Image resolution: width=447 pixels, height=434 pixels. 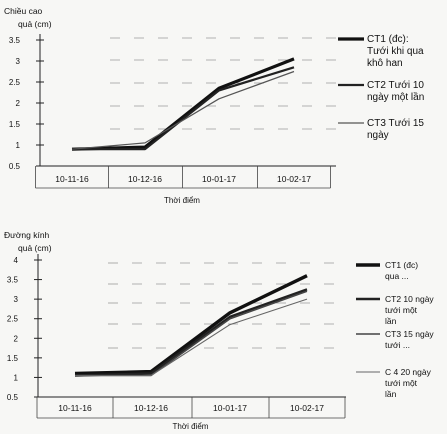 I want to click on legend-label: CT3 Tưới 15 ngày, so click(x=395, y=129).